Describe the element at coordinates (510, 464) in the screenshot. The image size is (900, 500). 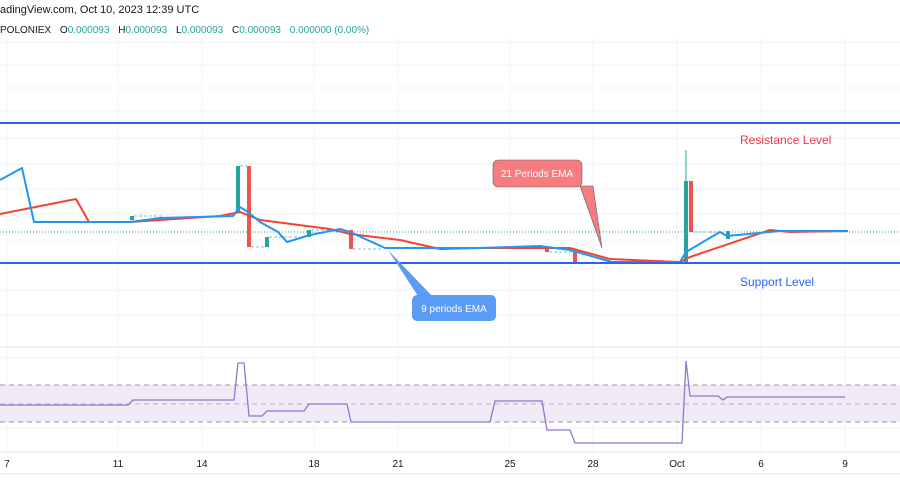
I see `time-axis-tick: 25` at that location.